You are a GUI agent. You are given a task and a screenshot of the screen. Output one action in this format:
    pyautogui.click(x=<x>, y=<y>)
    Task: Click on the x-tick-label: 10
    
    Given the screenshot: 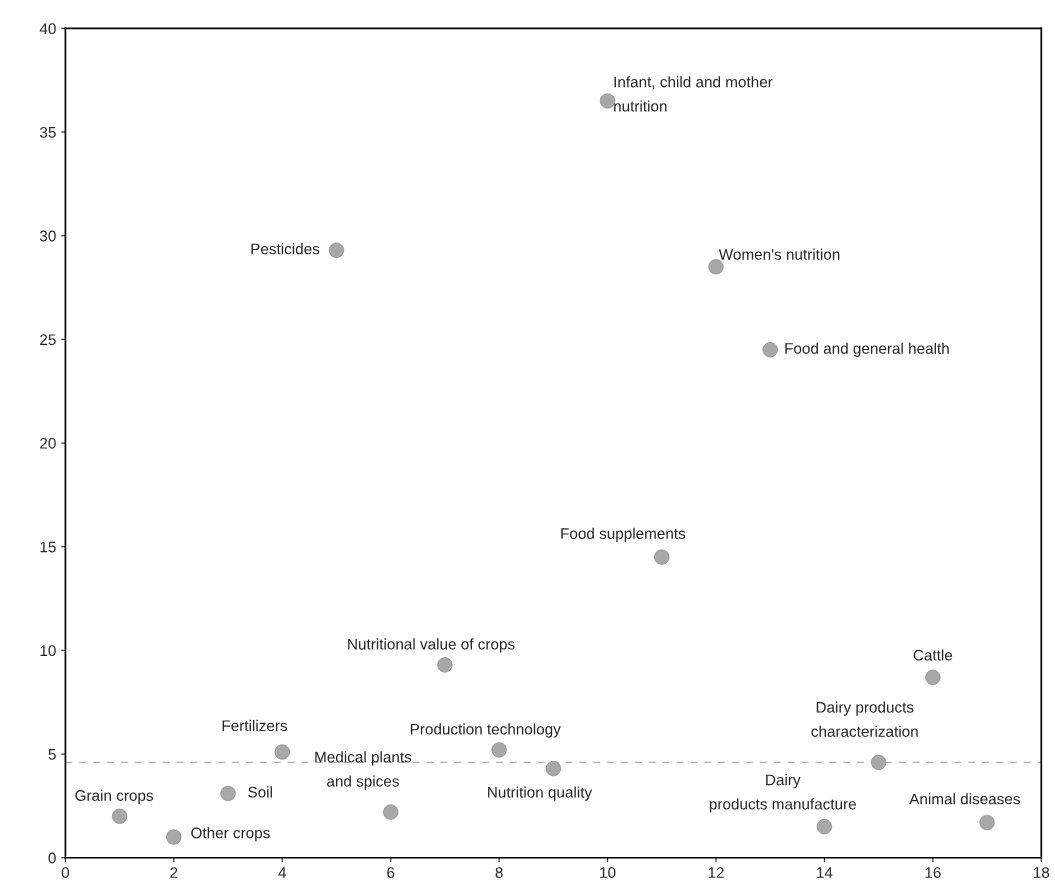 What is the action you would take?
    pyautogui.click(x=608, y=872)
    